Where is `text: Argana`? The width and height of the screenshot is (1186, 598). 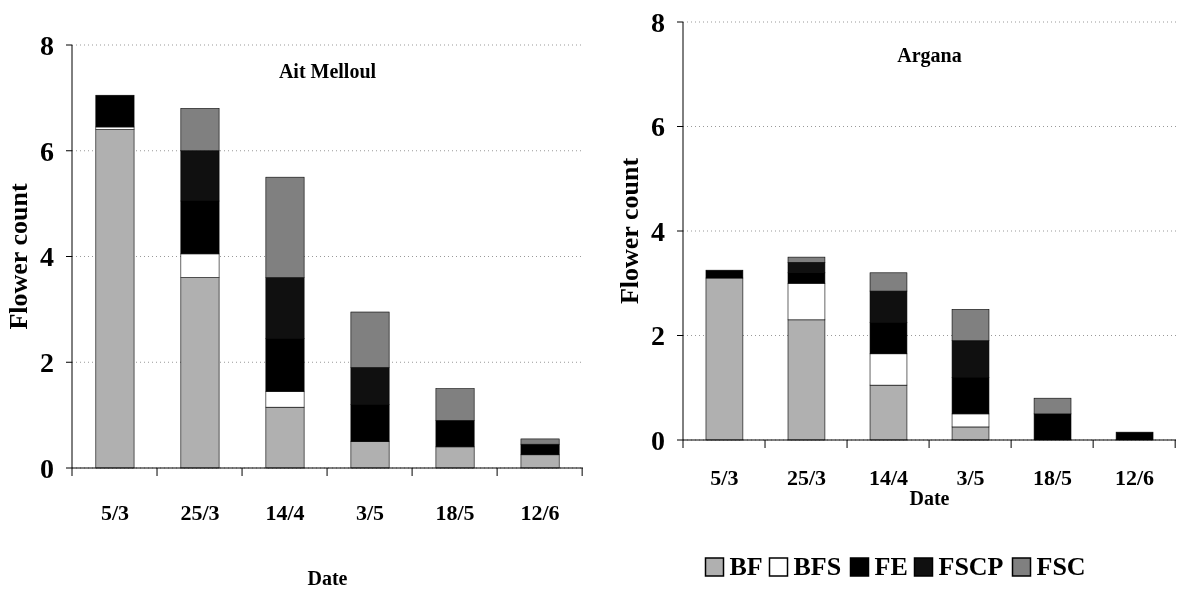 text: Argana is located at coordinates (929, 55).